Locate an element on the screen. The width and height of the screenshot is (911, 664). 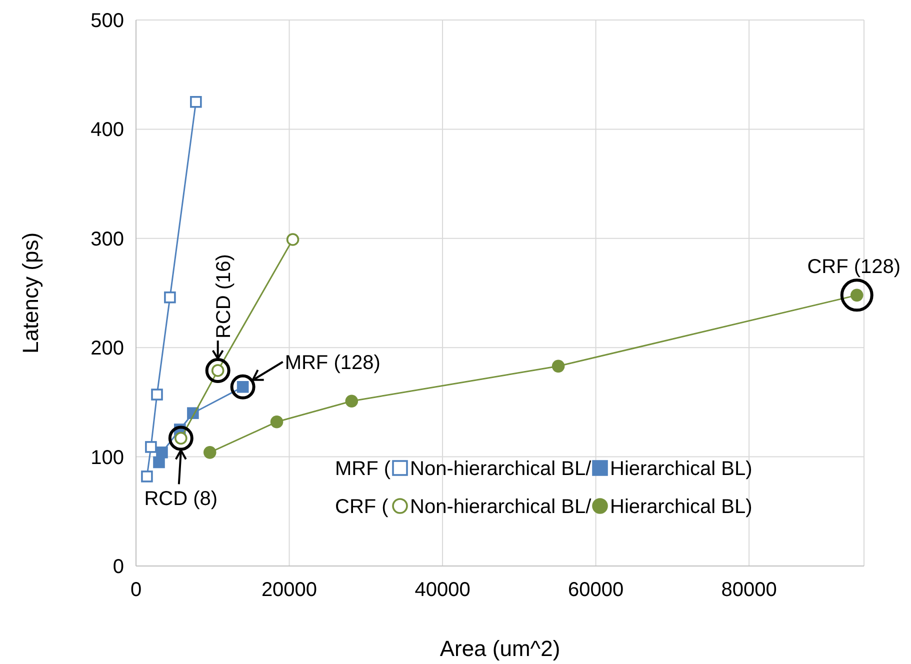
annotation: MRF (128) is located at coordinates (332, 363).